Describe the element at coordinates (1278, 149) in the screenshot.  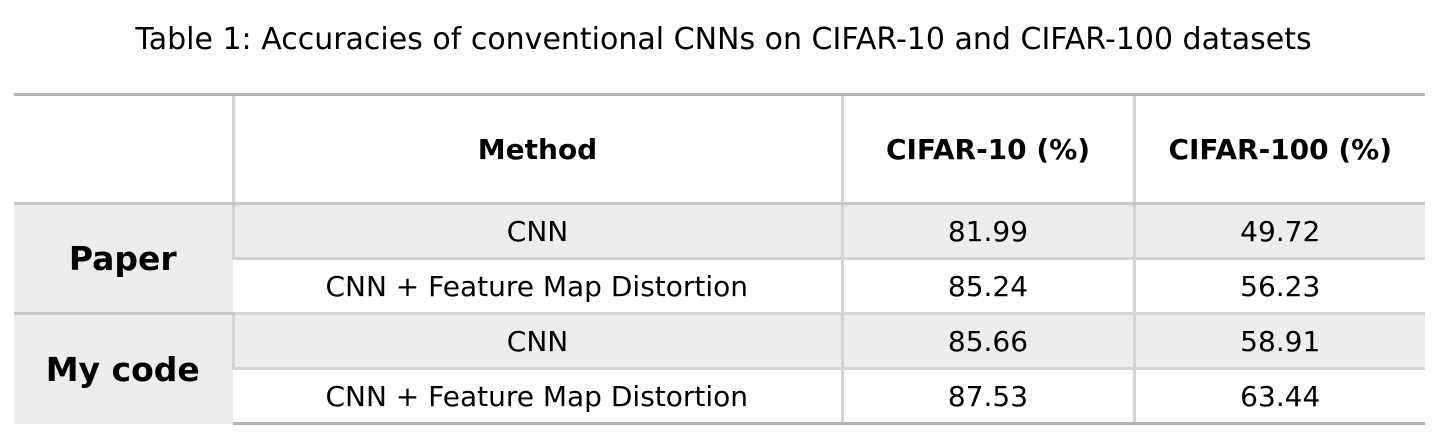
I see `header-cell-cifar100: CIFAR-100 (%)` at that location.